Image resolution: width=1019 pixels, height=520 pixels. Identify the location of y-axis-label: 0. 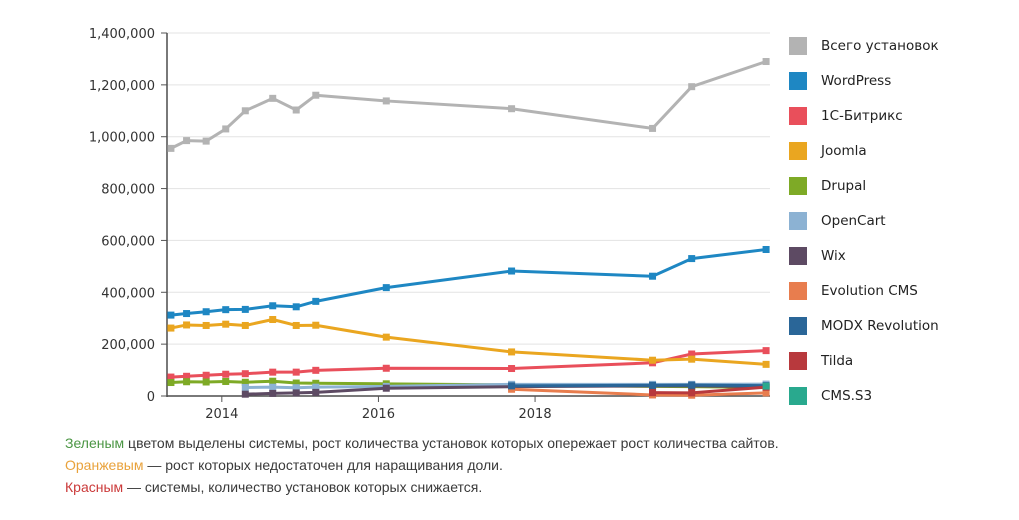
(151, 397).